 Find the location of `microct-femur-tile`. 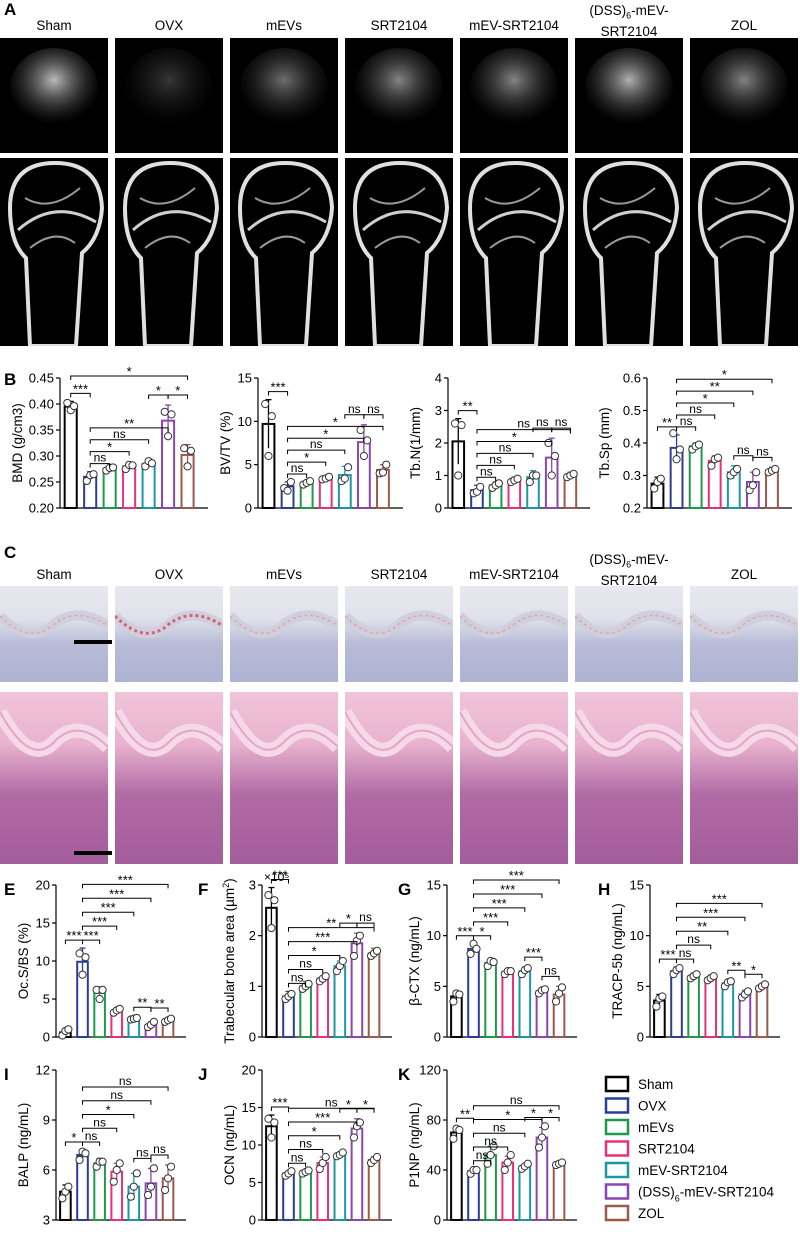

microct-femur-tile is located at coordinates (744, 253).